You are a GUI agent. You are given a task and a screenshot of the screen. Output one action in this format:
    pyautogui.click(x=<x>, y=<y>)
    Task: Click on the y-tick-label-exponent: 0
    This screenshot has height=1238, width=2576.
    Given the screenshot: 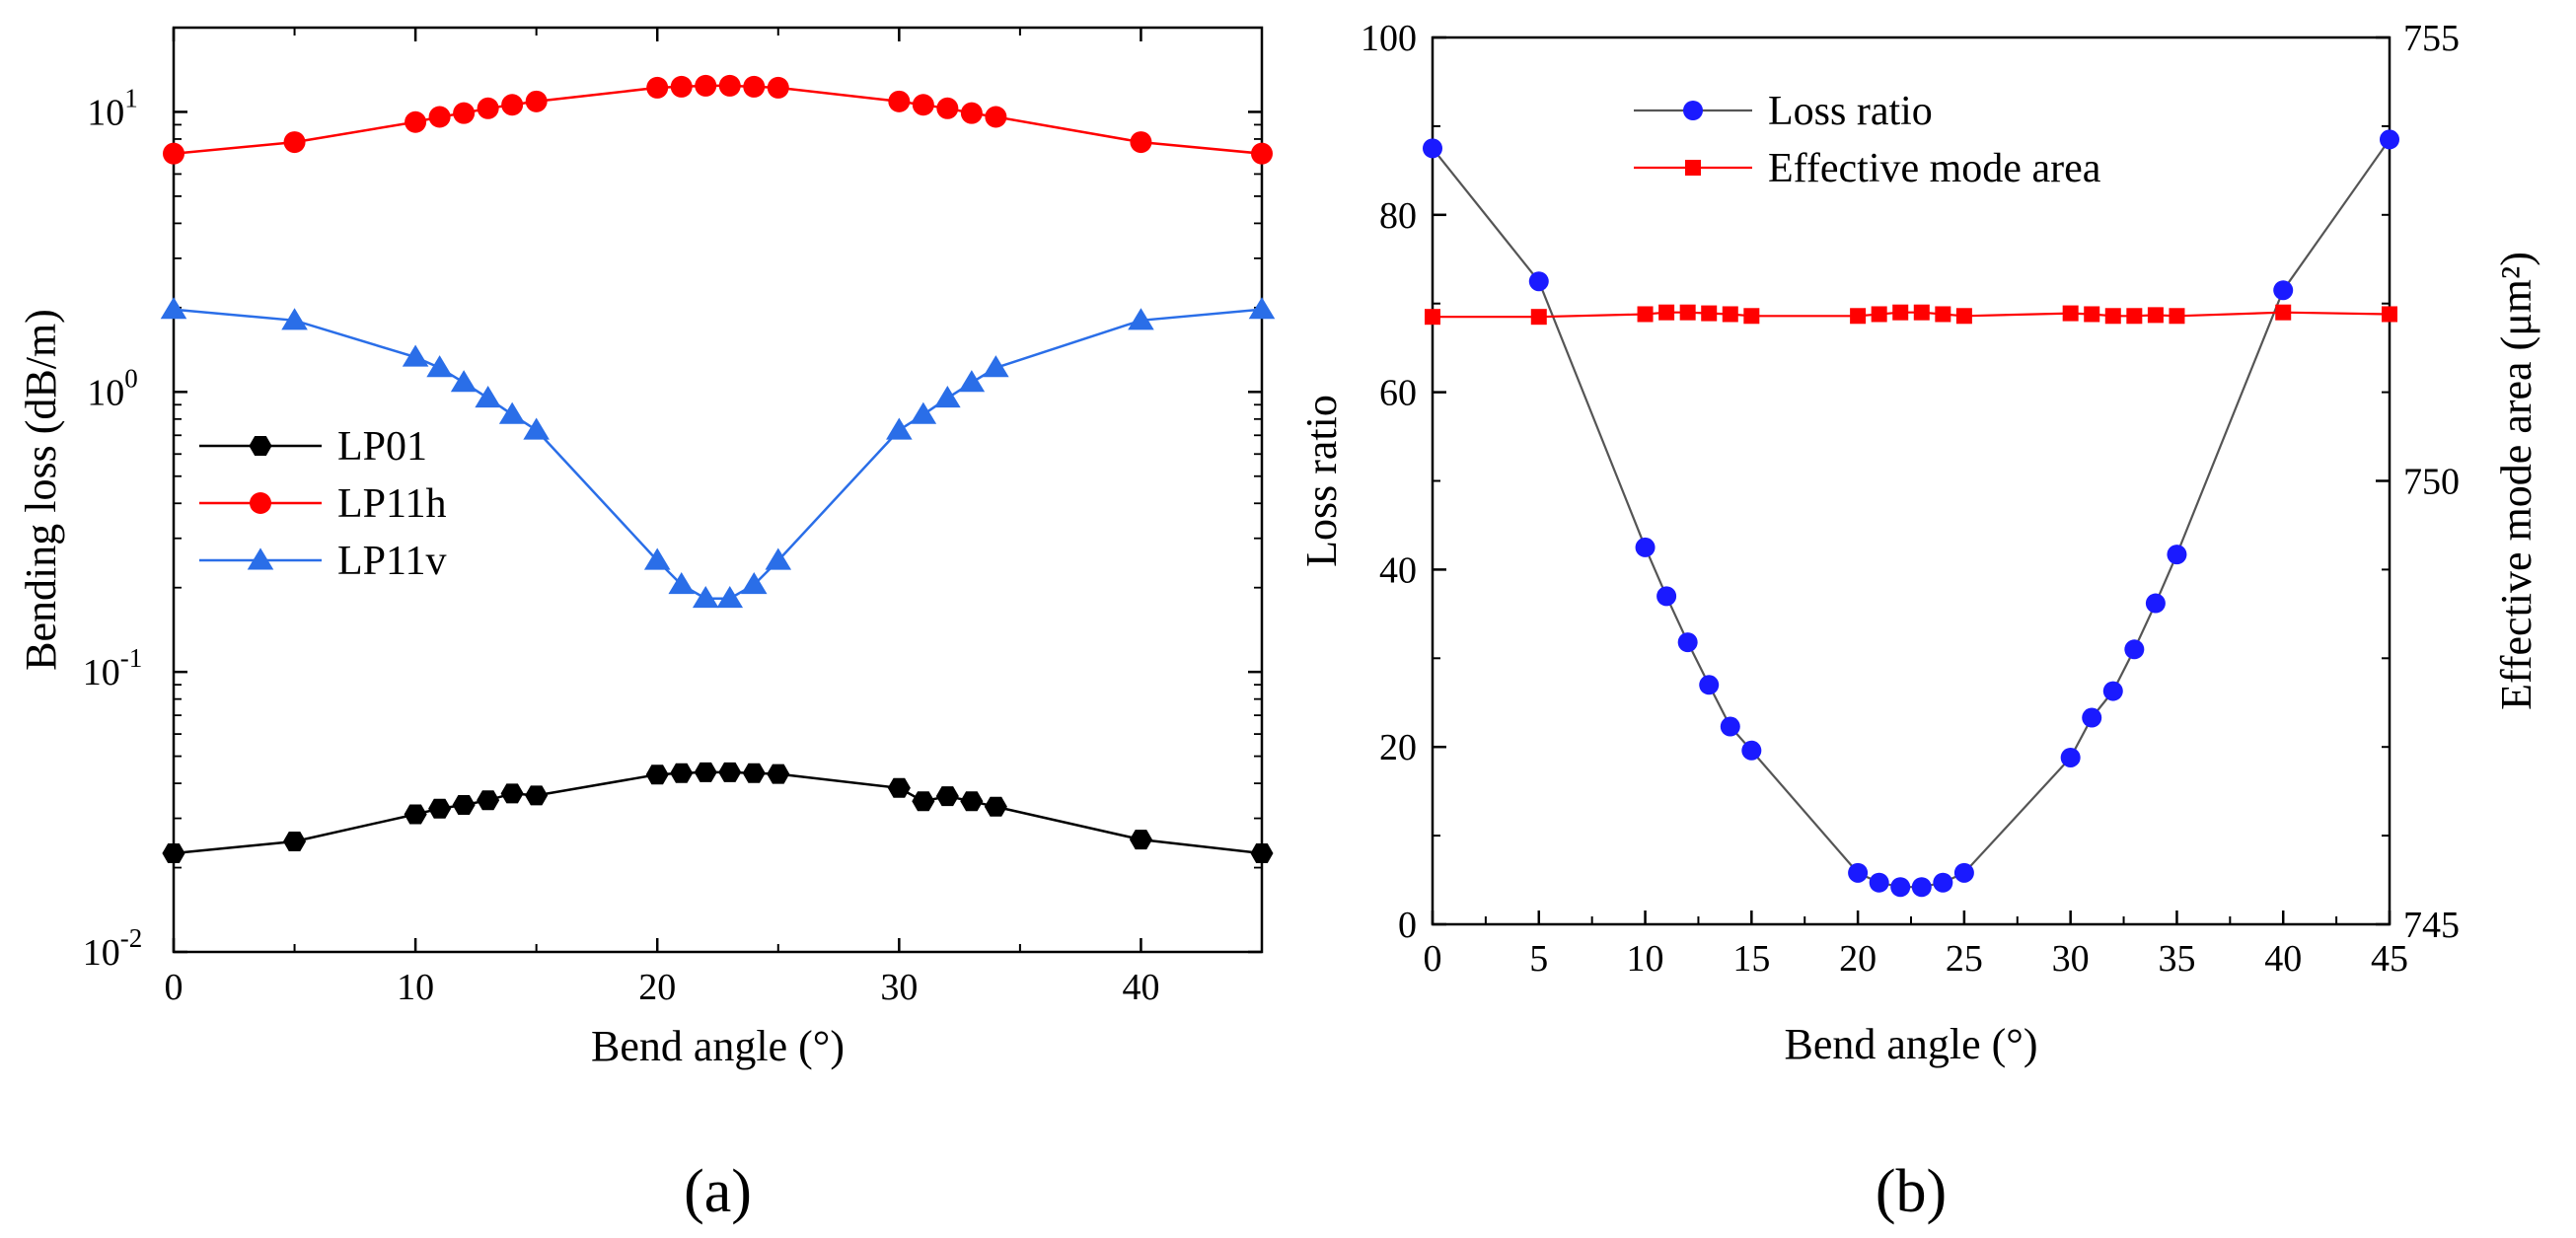 What is the action you would take?
    pyautogui.click(x=131, y=378)
    